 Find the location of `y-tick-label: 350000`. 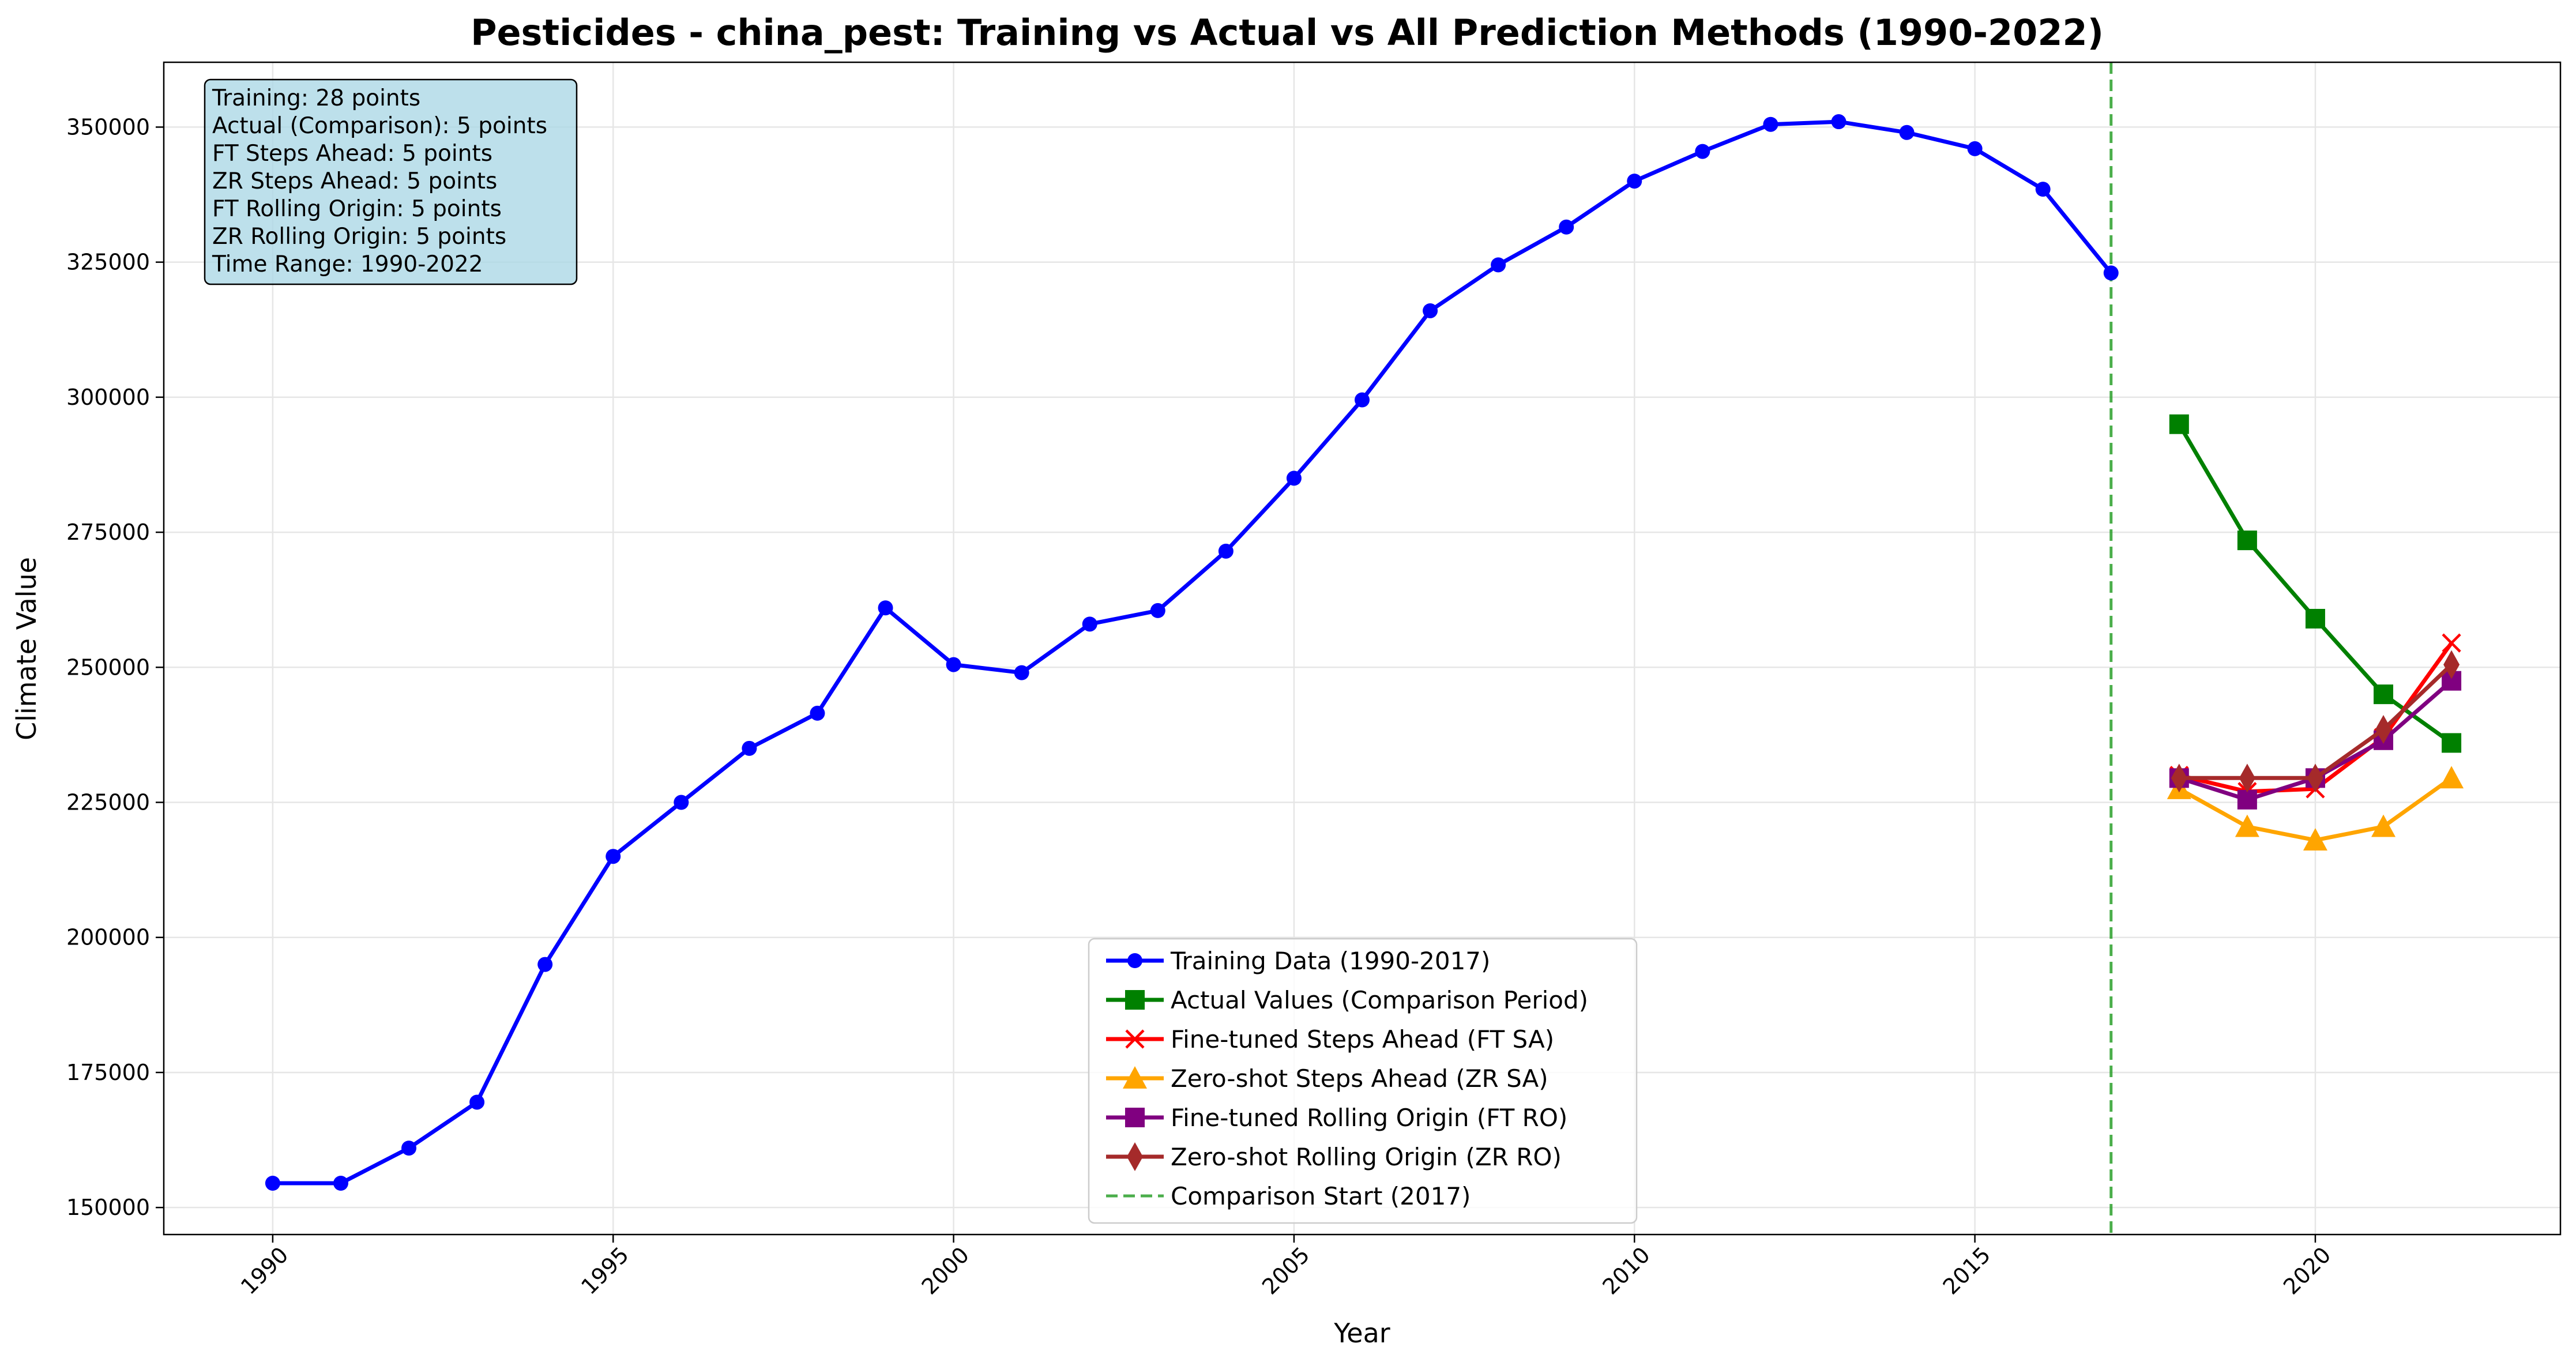

y-tick-label: 350000 is located at coordinates (108, 127).